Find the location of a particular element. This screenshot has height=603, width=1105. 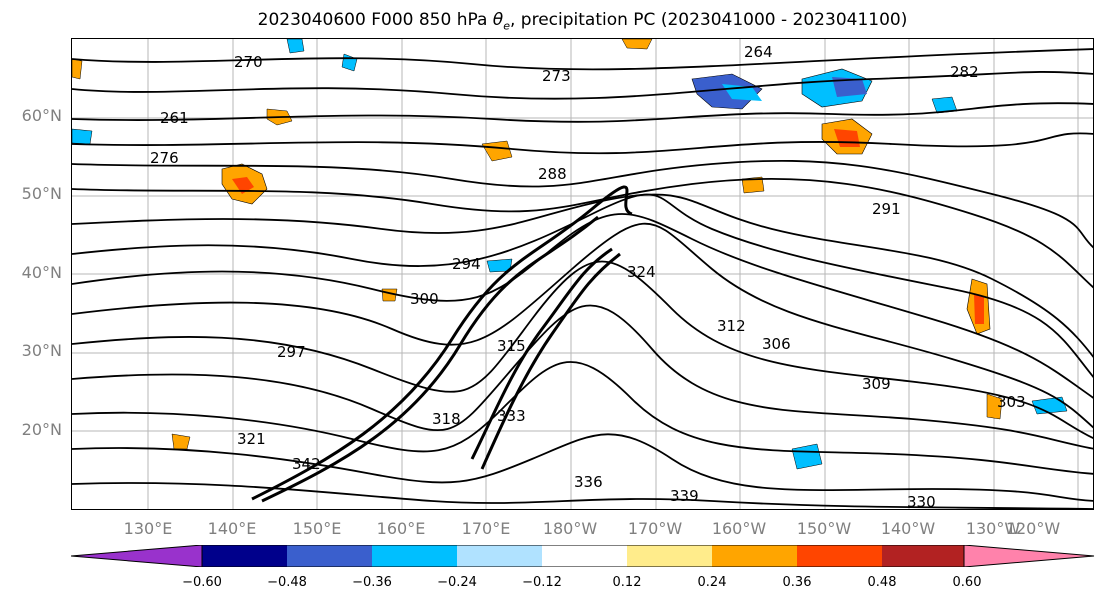

contour-label: 330 is located at coordinates (921, 501).